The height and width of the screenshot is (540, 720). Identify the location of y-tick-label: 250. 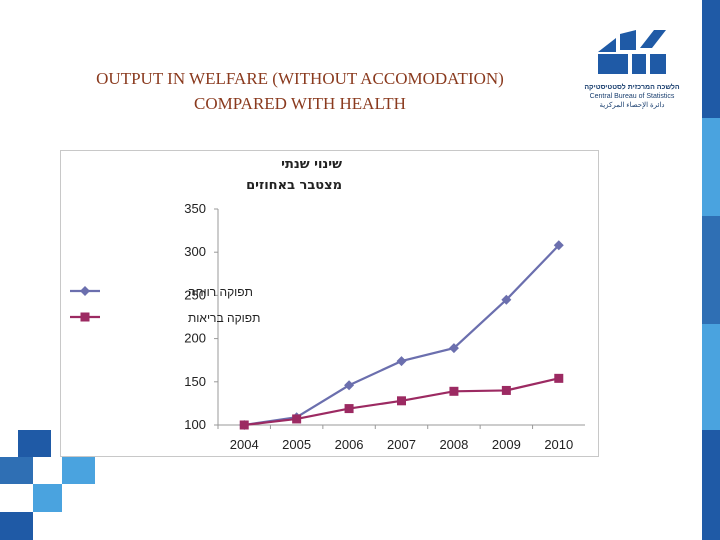
(195, 294).